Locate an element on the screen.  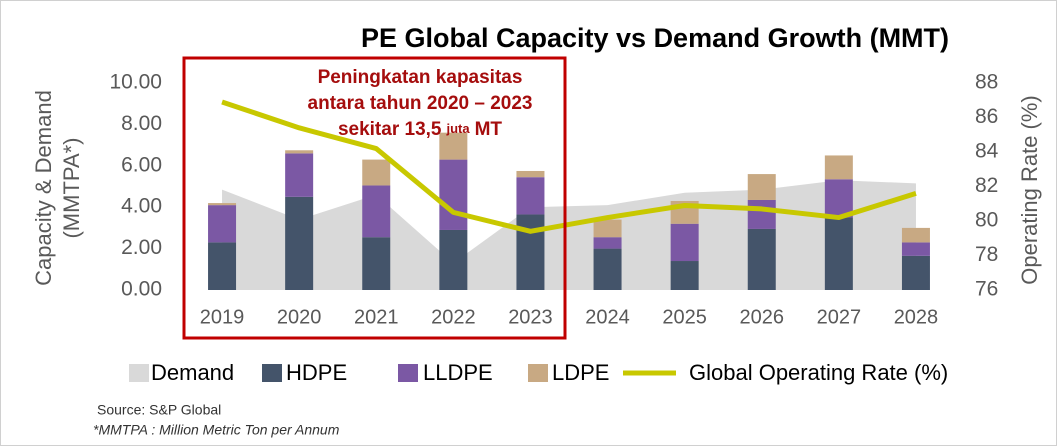
y2-tick-label: 84 is located at coordinates (987, 151).